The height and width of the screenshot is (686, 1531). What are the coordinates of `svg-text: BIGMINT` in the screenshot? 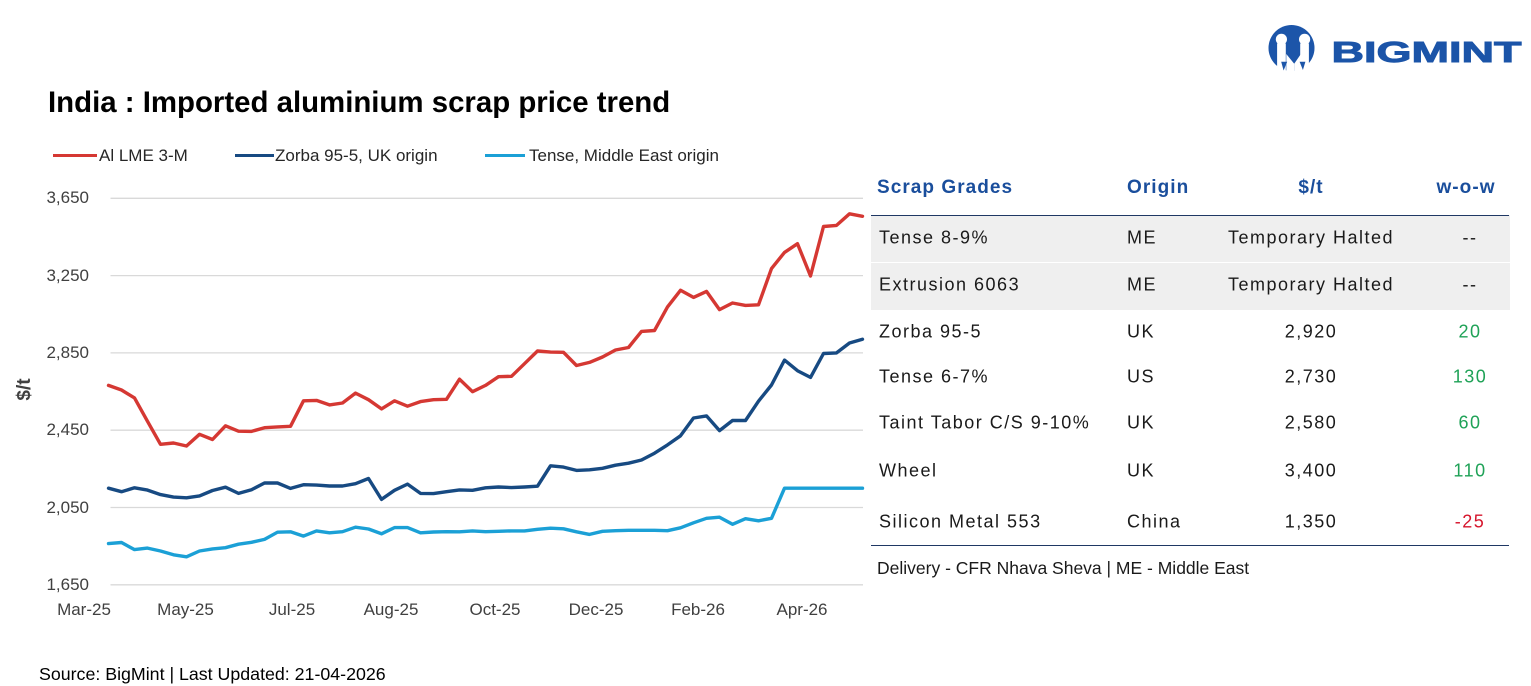 It's located at (1427, 53).